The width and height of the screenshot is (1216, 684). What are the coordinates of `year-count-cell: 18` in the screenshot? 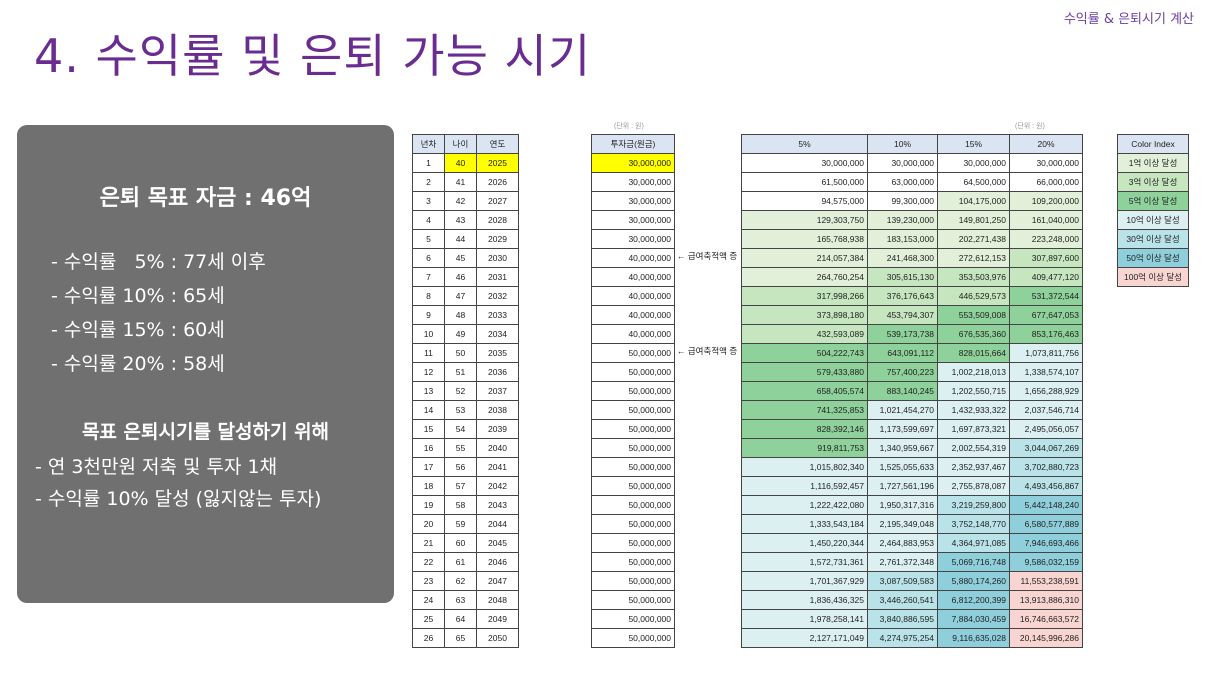 It's located at (428, 486).